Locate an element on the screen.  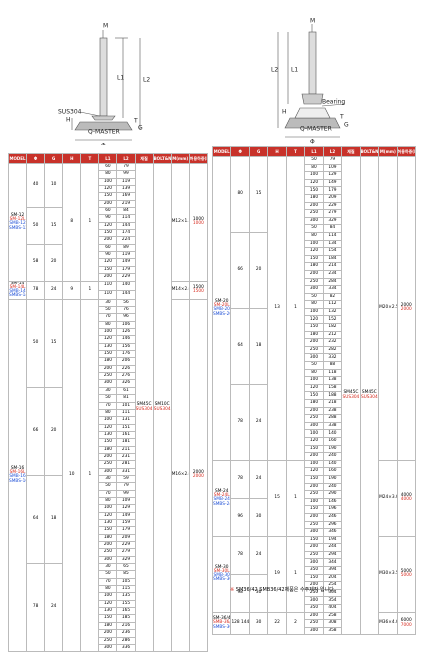
model-name: SM-30L is located at coordinates (221, 571).